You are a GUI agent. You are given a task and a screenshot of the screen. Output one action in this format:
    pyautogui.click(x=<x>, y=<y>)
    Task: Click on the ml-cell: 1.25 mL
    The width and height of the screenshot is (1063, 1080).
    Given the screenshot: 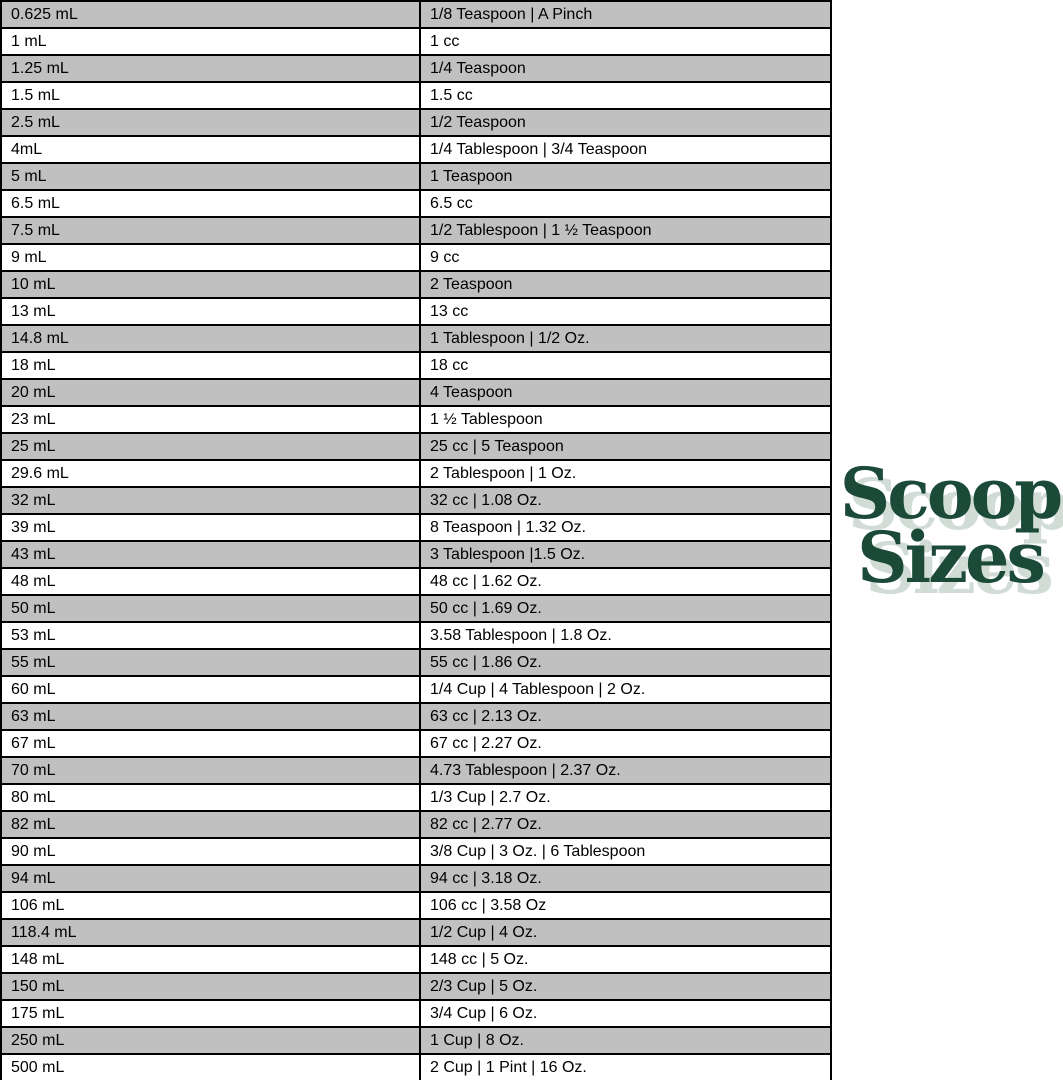 What is the action you would take?
    pyautogui.click(x=210, y=68)
    